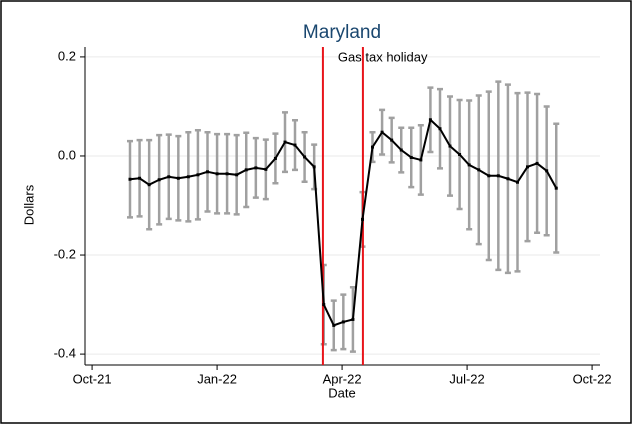 Image resolution: width=633 pixels, height=430 pixels. Describe the element at coordinates (65, 353) in the screenshot. I see `y-tick-label: -0.4` at that location.